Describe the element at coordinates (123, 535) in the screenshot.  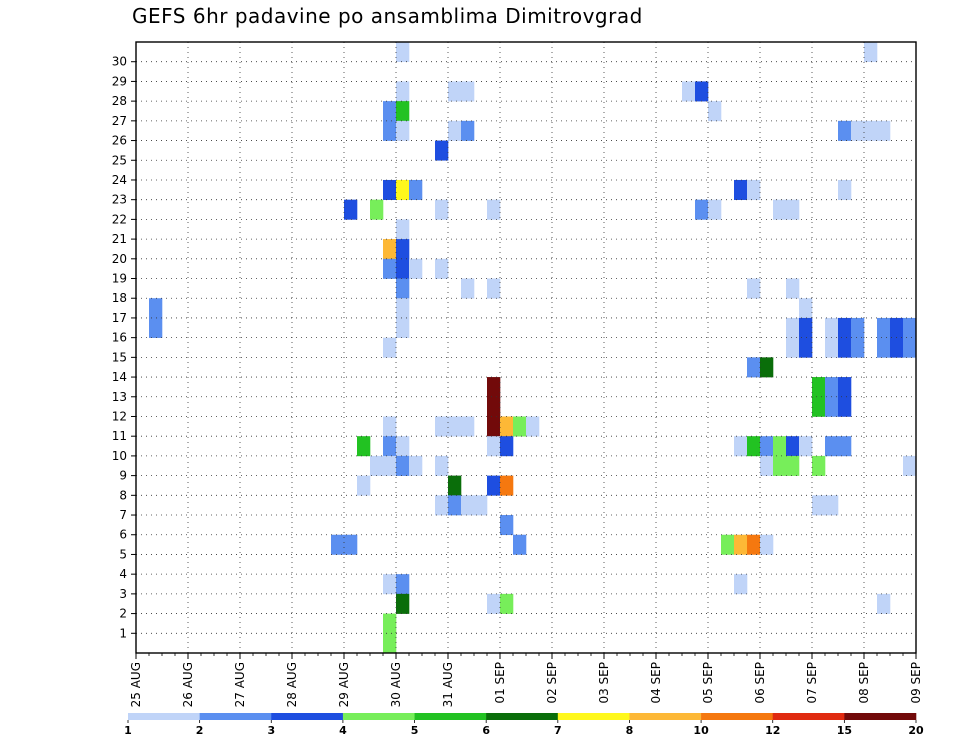
I see `y-tick-label: 6` at that location.